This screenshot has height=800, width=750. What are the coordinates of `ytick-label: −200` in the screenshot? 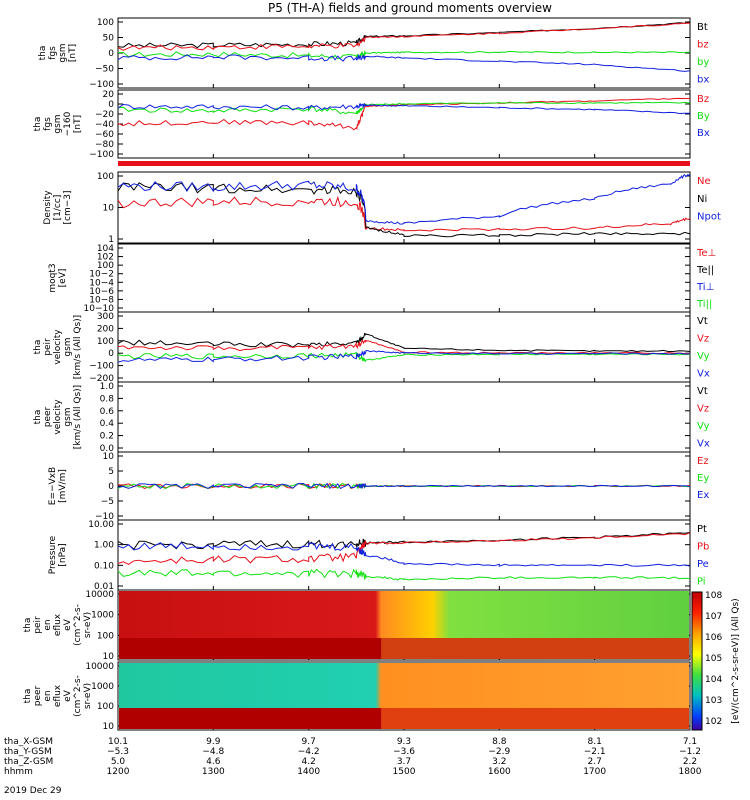 It's located at (101, 379).